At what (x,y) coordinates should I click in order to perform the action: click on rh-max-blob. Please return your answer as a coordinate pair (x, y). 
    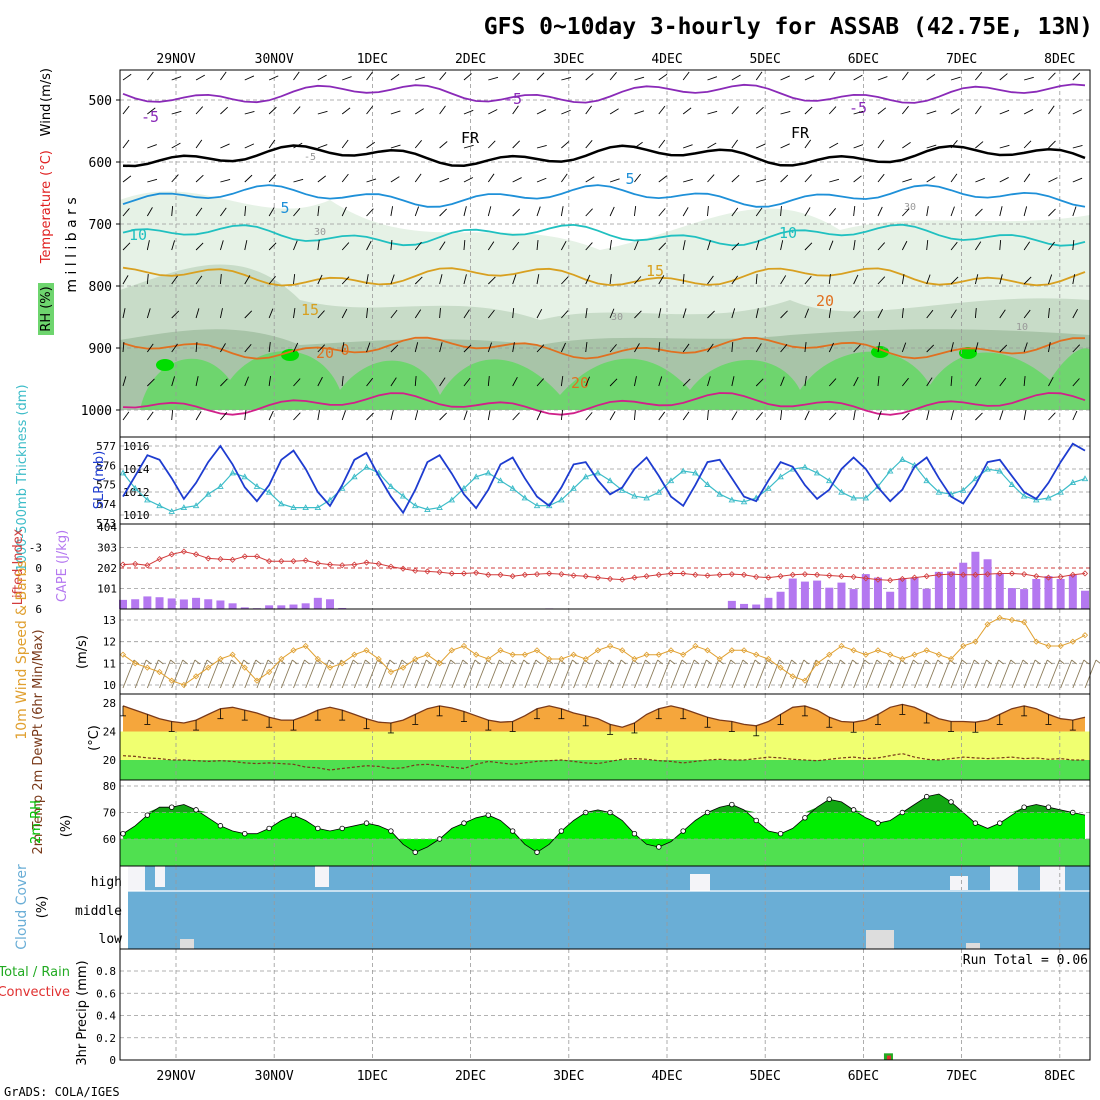
    Looking at the image, I should click on (968, 353).